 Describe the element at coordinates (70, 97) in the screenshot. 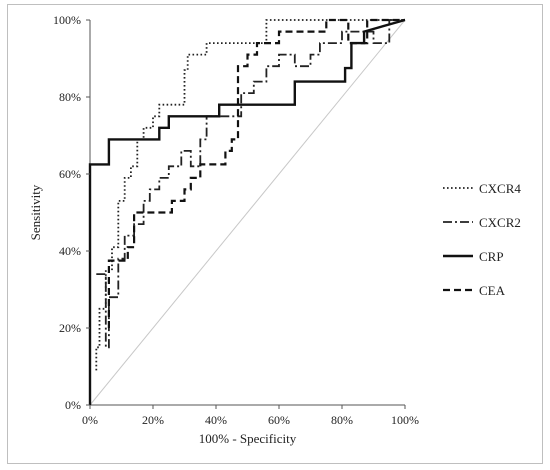

I see `y-tick-label: 80%` at that location.